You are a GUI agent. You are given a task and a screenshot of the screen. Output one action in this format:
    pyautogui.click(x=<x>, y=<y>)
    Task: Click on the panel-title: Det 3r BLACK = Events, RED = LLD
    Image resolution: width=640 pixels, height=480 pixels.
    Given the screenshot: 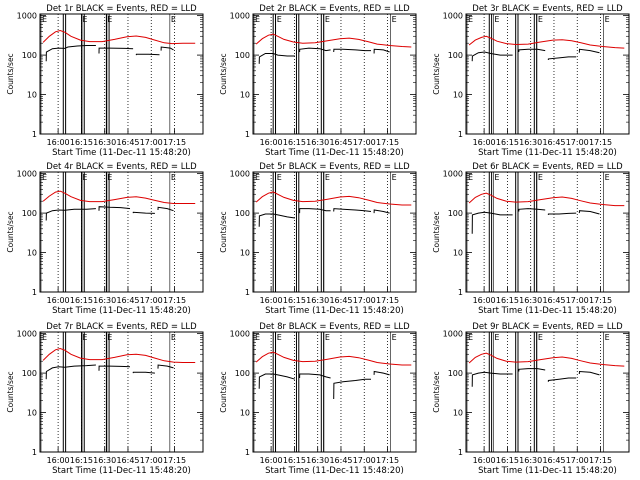 What is the action you would take?
    pyautogui.click(x=547, y=9)
    